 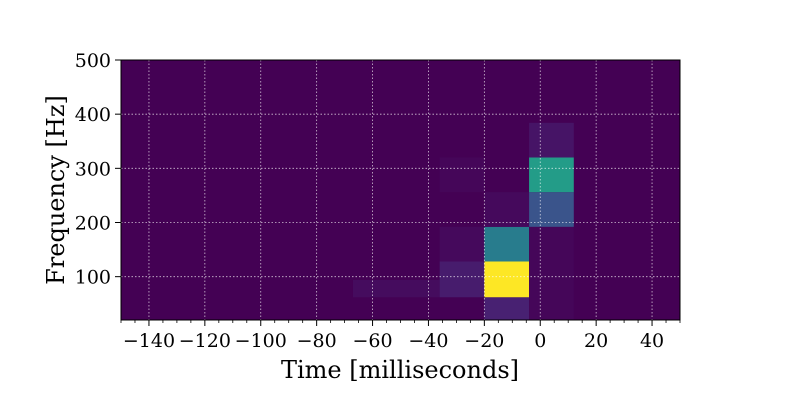 I want to click on x-axis-label: Time [milliseconds], so click(x=400, y=370).